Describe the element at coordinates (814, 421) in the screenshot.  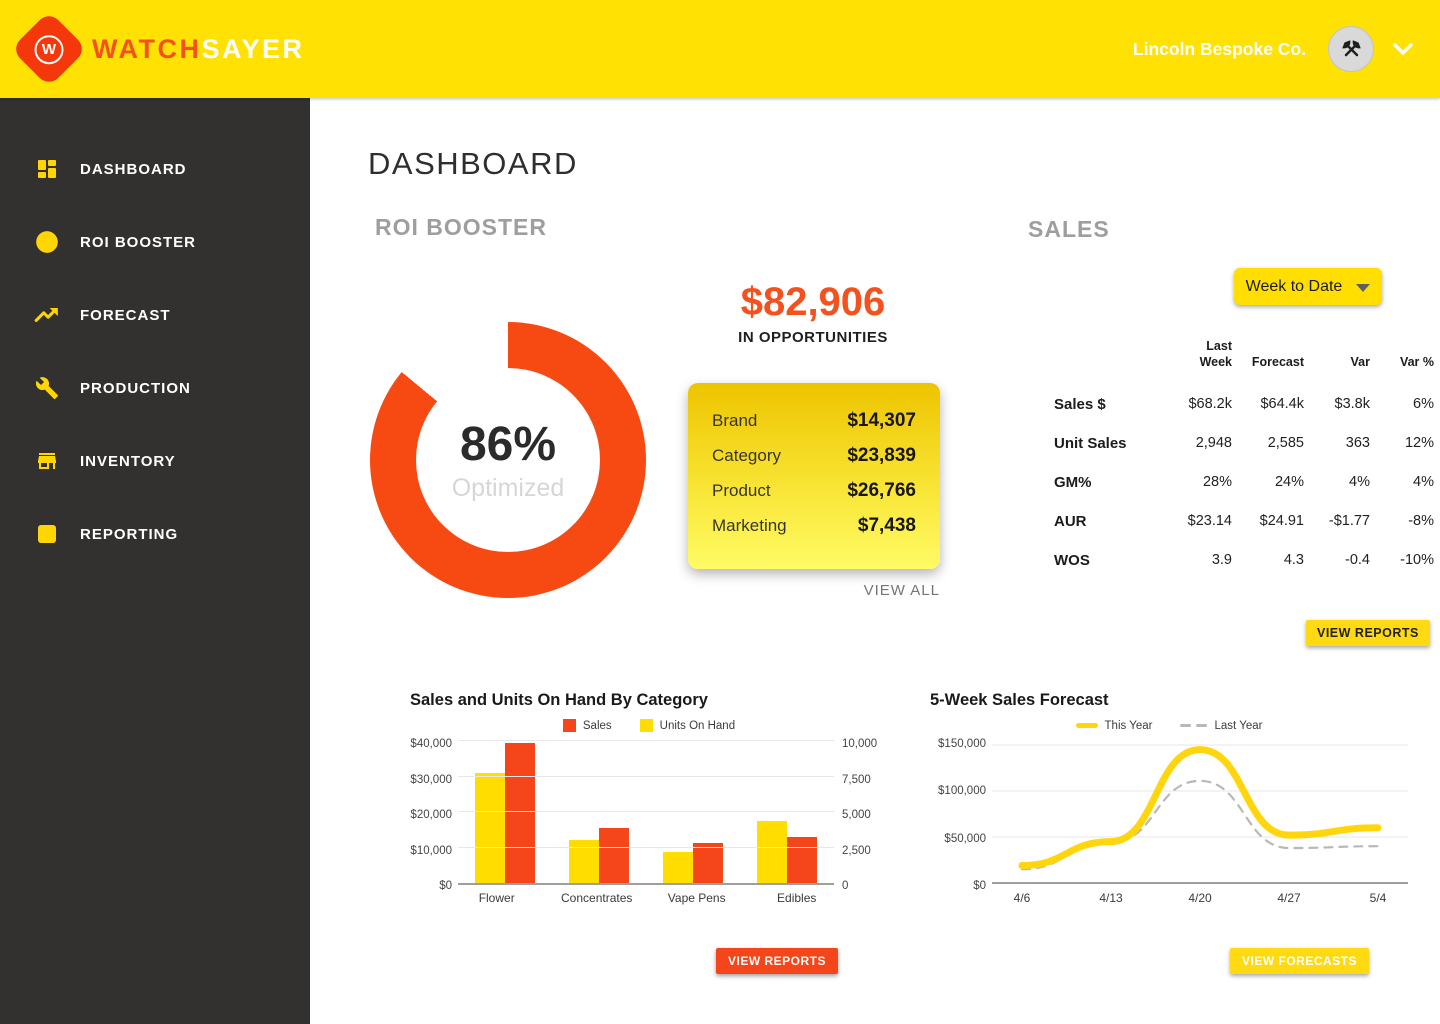
I see `breakdown-row: Brand $14,307` at that location.